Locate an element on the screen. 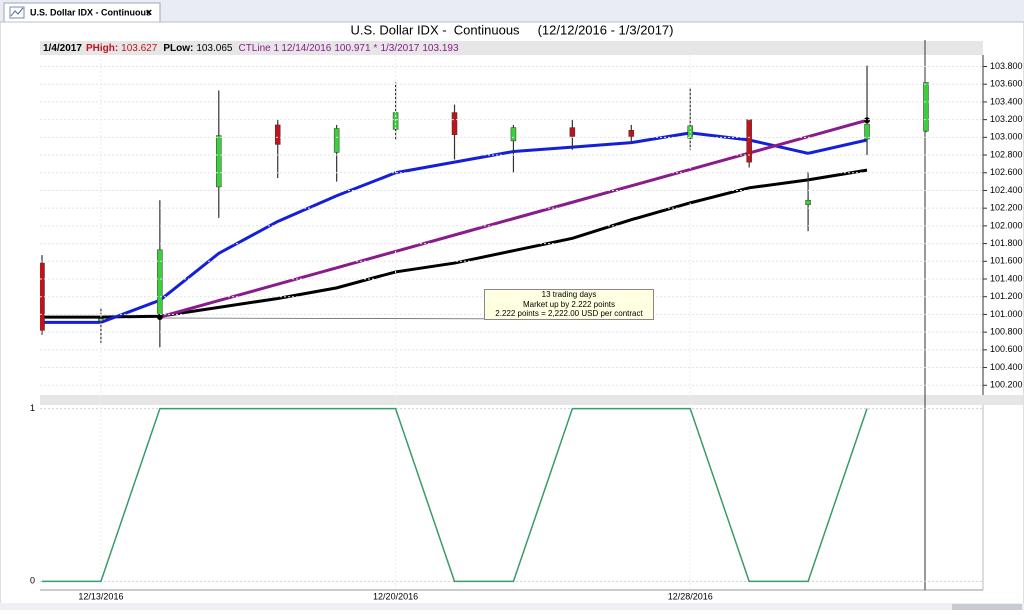  ct-label: CTLine 1 is located at coordinates (258, 48).